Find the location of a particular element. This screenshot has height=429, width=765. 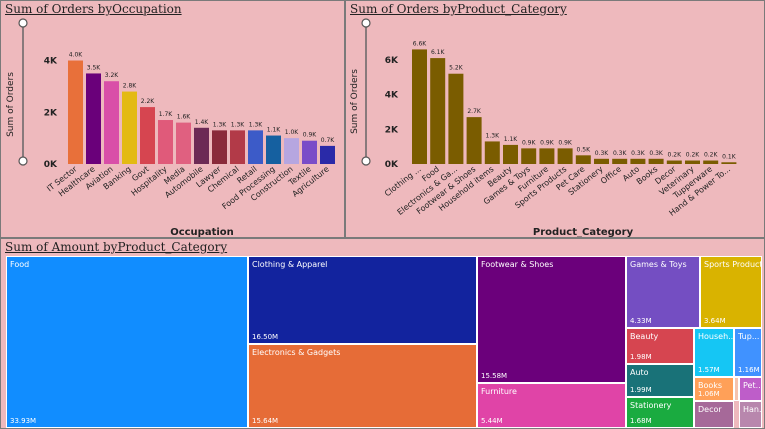

treemap-tile: Furniture 5.44M is located at coordinates (551, 405).